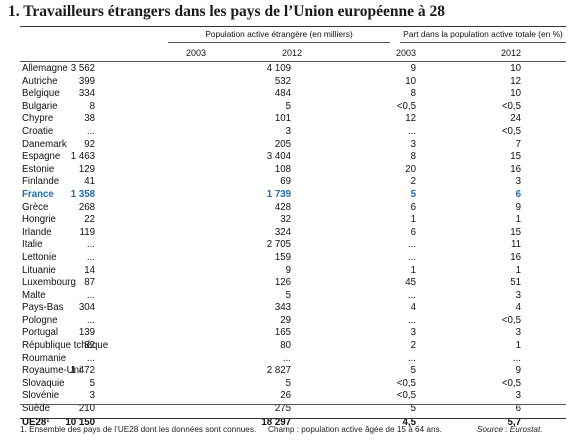 The height and width of the screenshot is (441, 583). Describe the element at coordinates (86, 409) in the screenshot. I see `cell-pop-2003: 210` at that location.